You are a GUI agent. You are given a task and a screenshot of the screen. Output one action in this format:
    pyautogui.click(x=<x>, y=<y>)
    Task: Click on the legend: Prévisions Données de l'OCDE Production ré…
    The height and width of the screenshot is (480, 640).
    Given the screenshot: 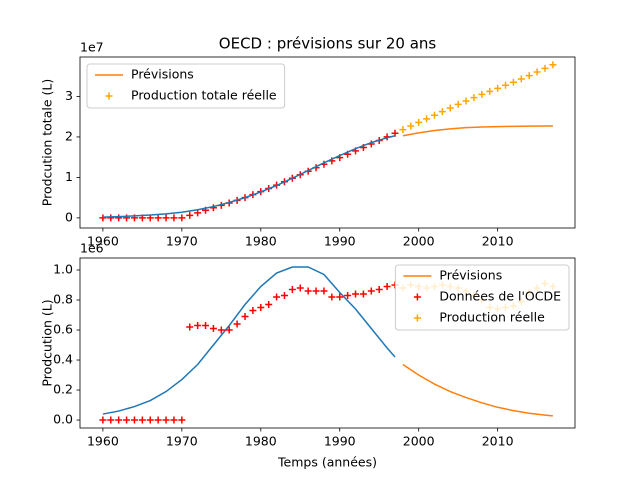 What is the action you would take?
    pyautogui.click(x=482, y=297)
    